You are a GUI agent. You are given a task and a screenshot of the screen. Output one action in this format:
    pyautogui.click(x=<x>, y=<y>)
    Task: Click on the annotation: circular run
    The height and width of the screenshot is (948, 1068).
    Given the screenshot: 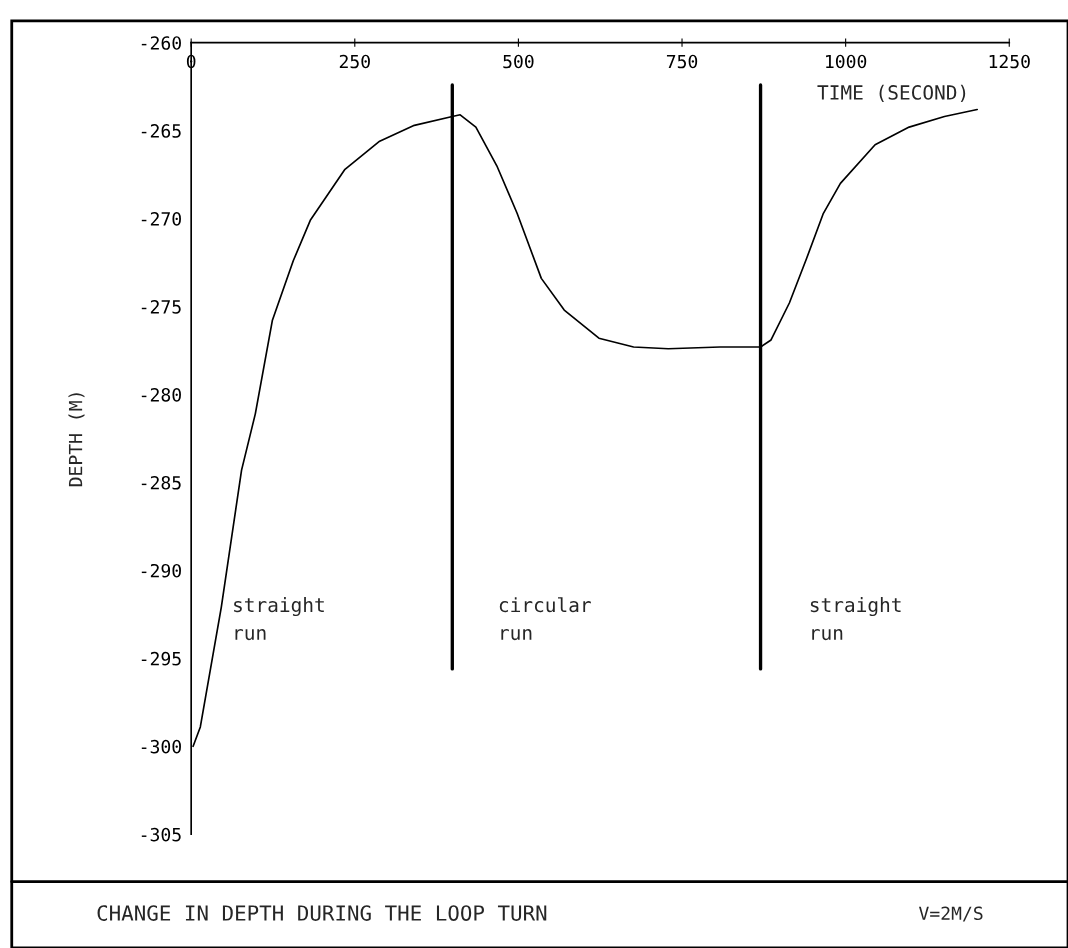 What is the action you would take?
    pyautogui.click(x=545, y=619)
    